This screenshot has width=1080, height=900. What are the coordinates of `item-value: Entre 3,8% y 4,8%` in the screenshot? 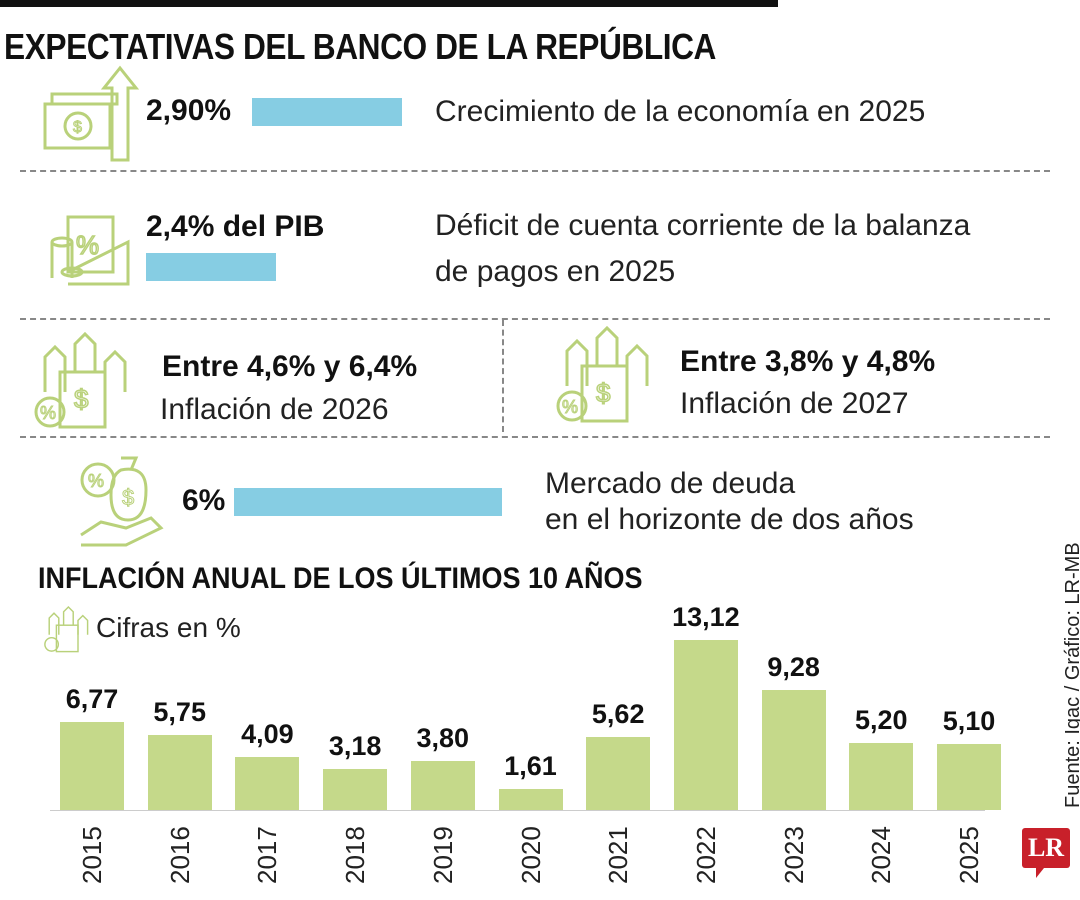 It's located at (808, 361).